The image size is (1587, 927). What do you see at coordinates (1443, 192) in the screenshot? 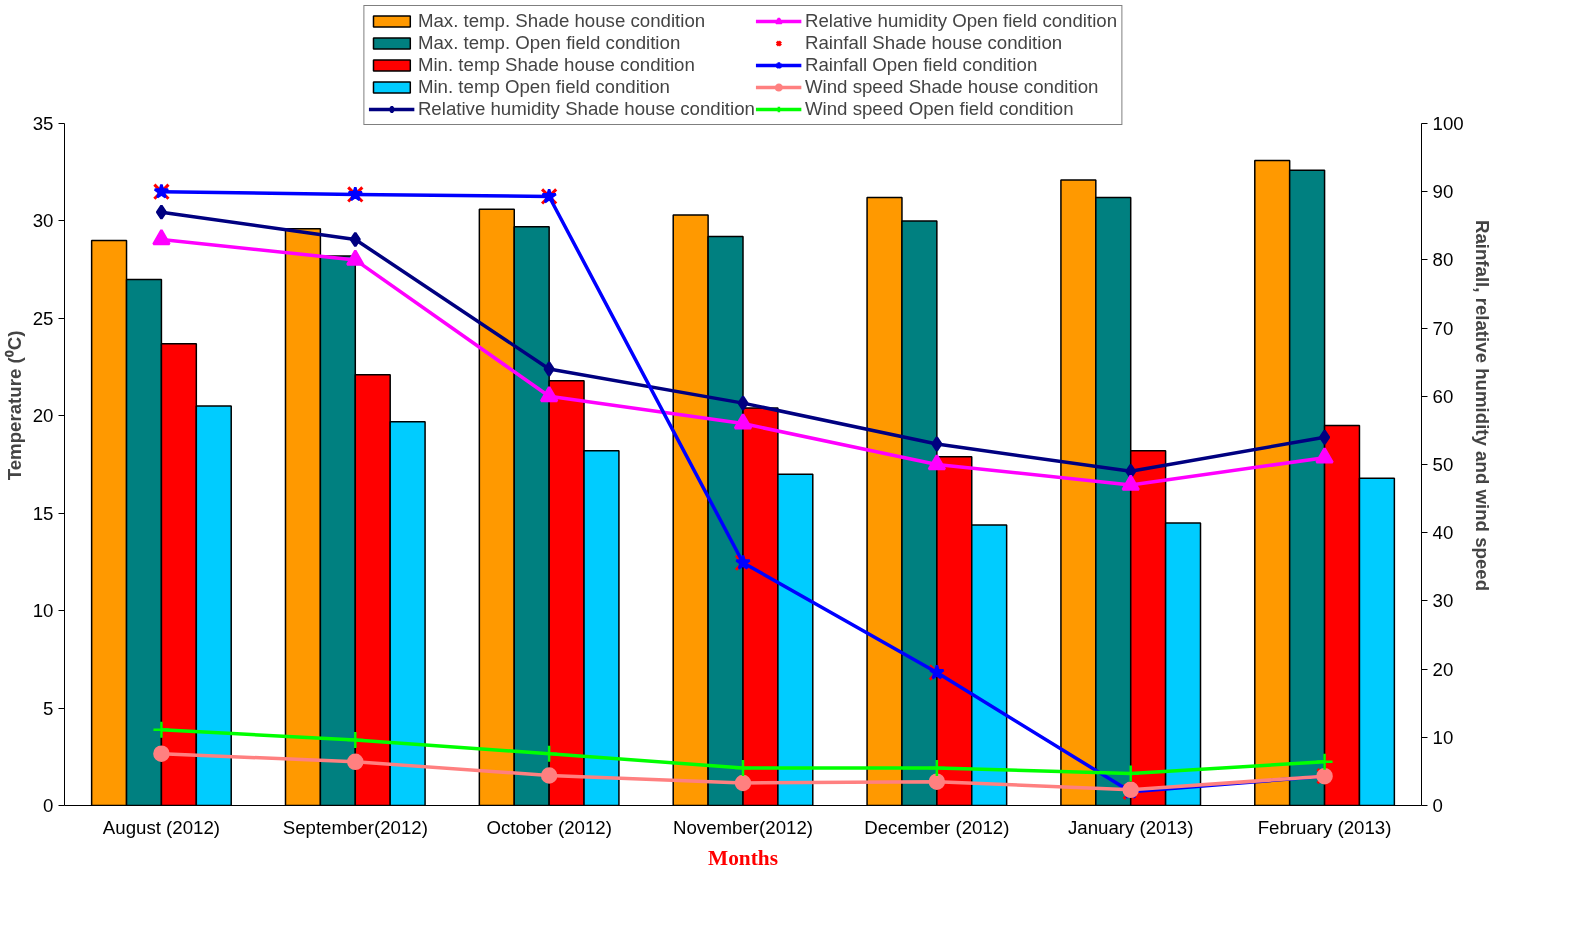
I see `y2-tick-label: 90` at bounding box center [1443, 192].